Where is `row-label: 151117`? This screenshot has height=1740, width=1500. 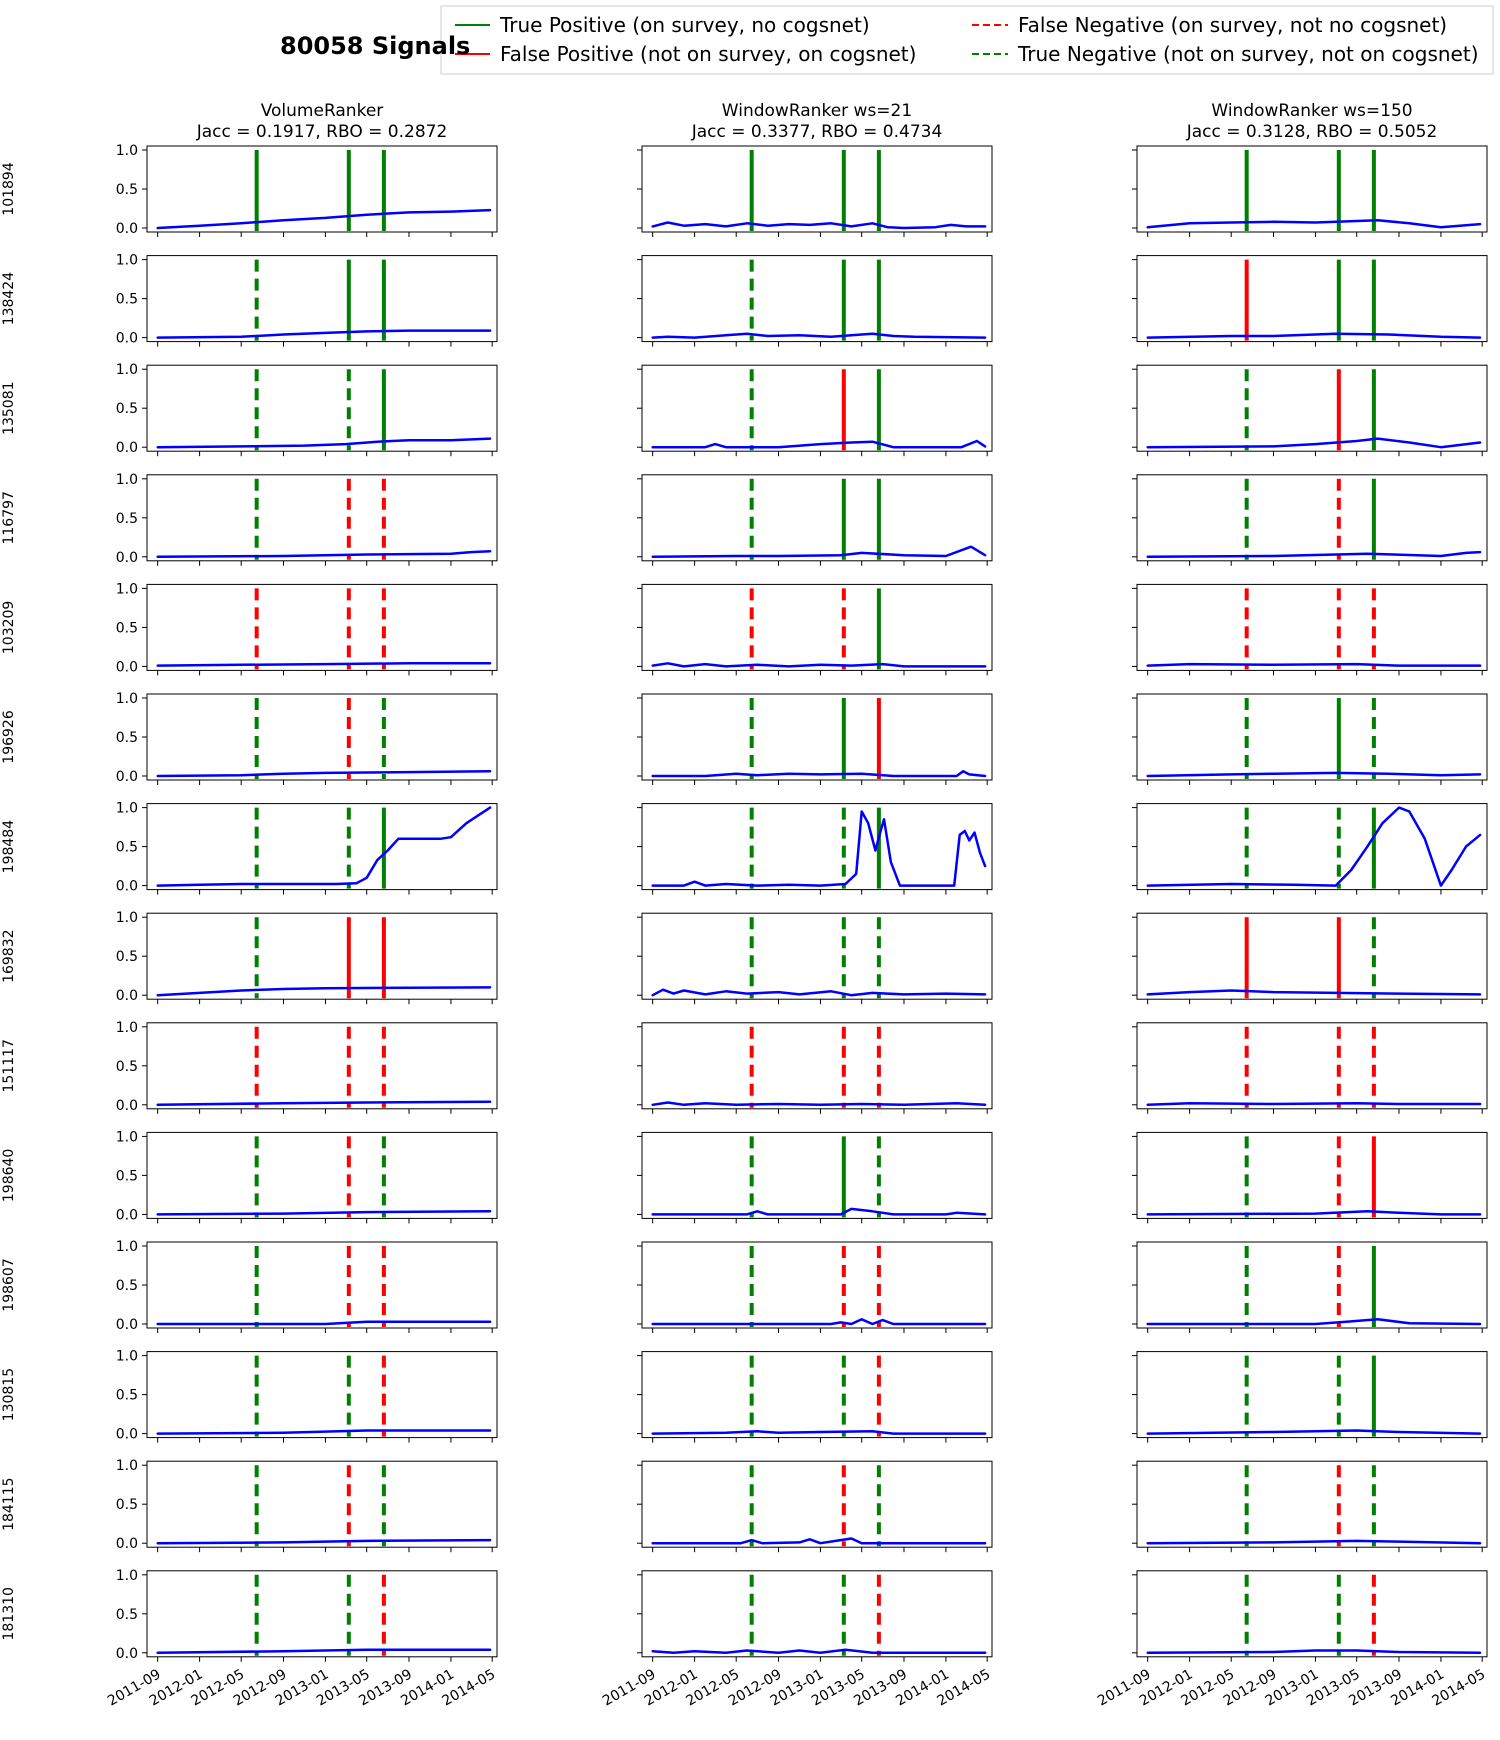 row-label: 151117 is located at coordinates (9, 1065).